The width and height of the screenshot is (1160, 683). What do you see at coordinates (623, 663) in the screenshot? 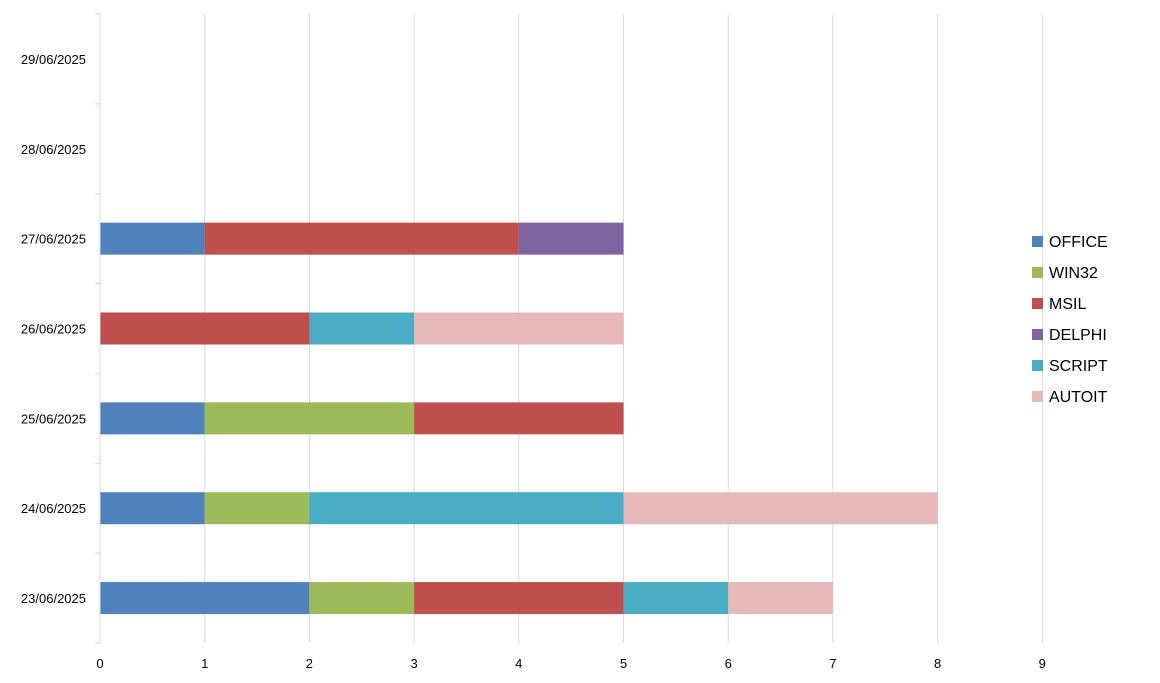
I see `x-tick-label: 5` at bounding box center [623, 663].